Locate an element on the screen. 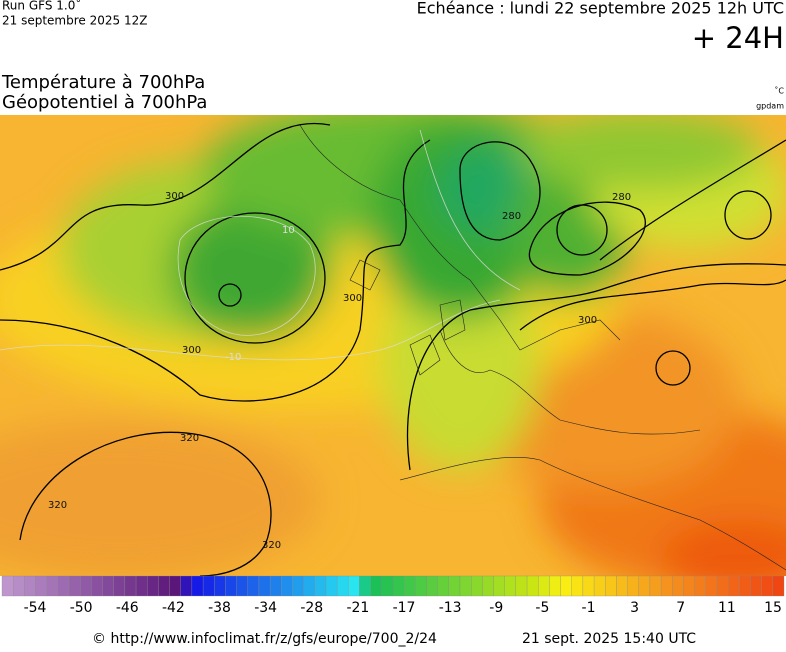 This screenshot has height=652, width=786. colorbar-label: -13 is located at coordinates (450, 608).